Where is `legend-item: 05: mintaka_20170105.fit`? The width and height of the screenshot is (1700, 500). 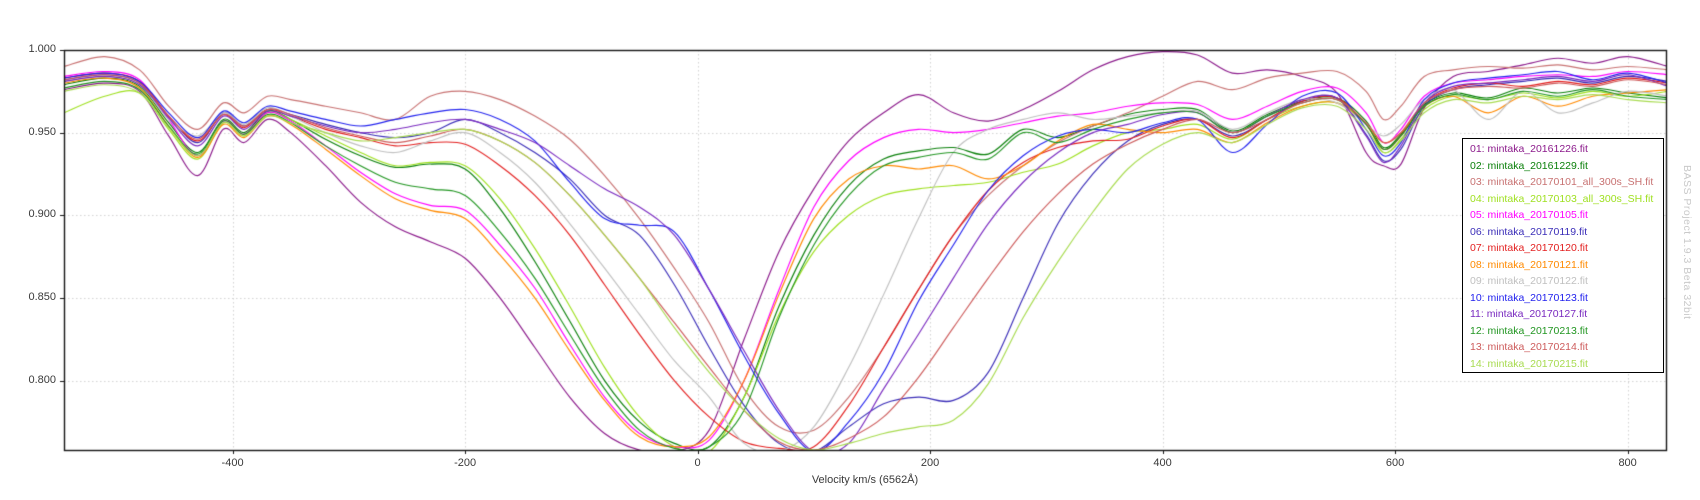 legend-item: 05: mintaka_20170105.fit is located at coordinates (1529, 215).